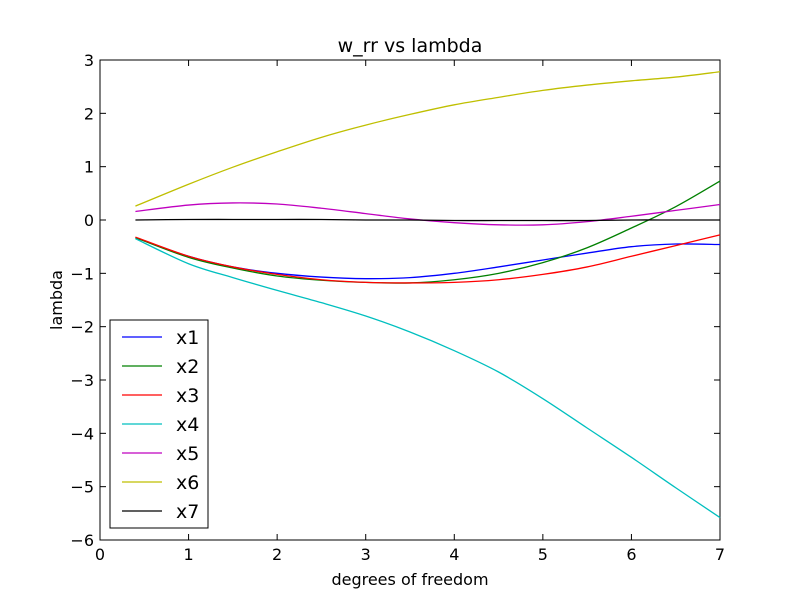  I want to click on chart-title: w_rr vs lambda, so click(410, 46).